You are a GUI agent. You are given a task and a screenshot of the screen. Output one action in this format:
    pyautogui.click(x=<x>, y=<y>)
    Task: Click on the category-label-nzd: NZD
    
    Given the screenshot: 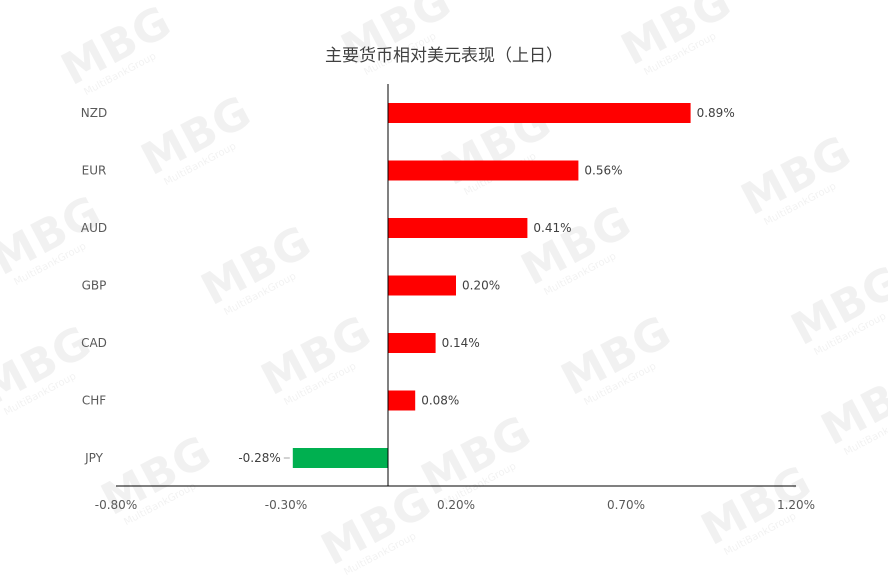 What is the action you would take?
    pyautogui.click(x=94, y=113)
    